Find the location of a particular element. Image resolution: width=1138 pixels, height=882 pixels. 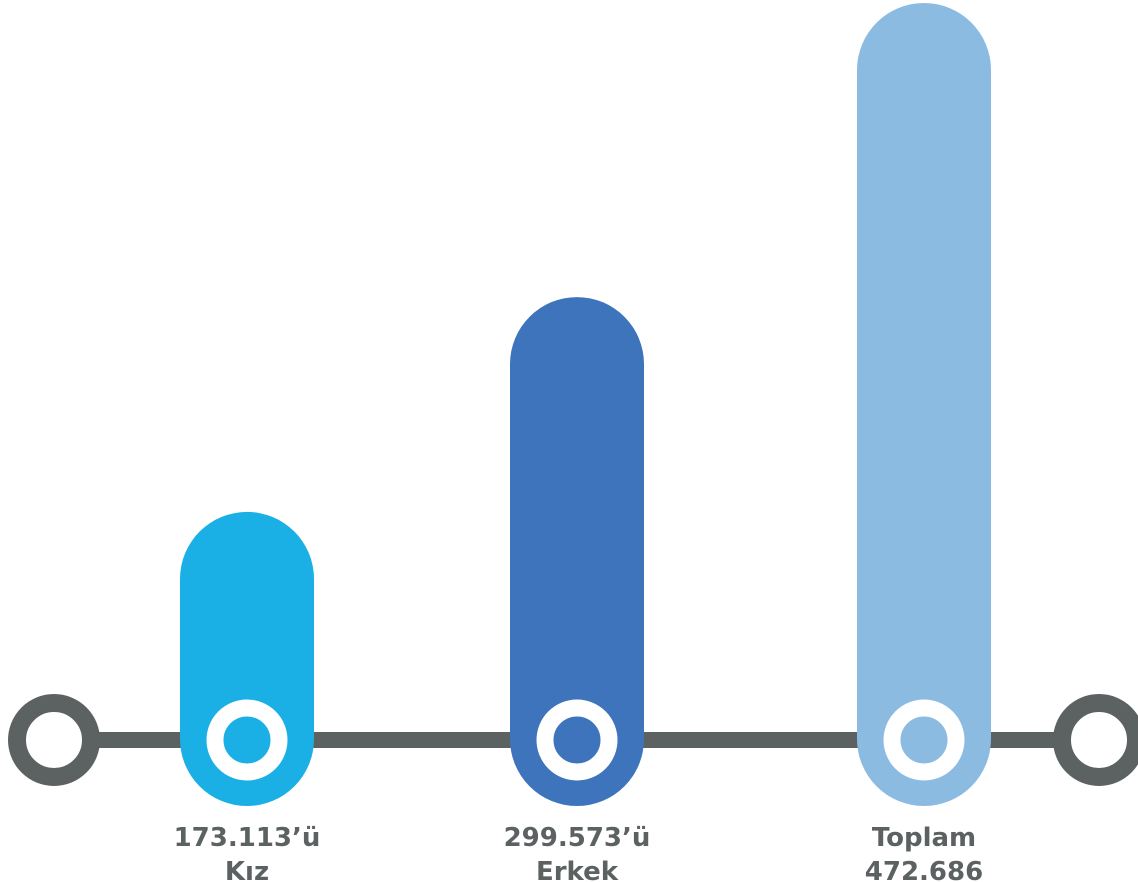

bar-toplam is located at coordinates (924, 404).